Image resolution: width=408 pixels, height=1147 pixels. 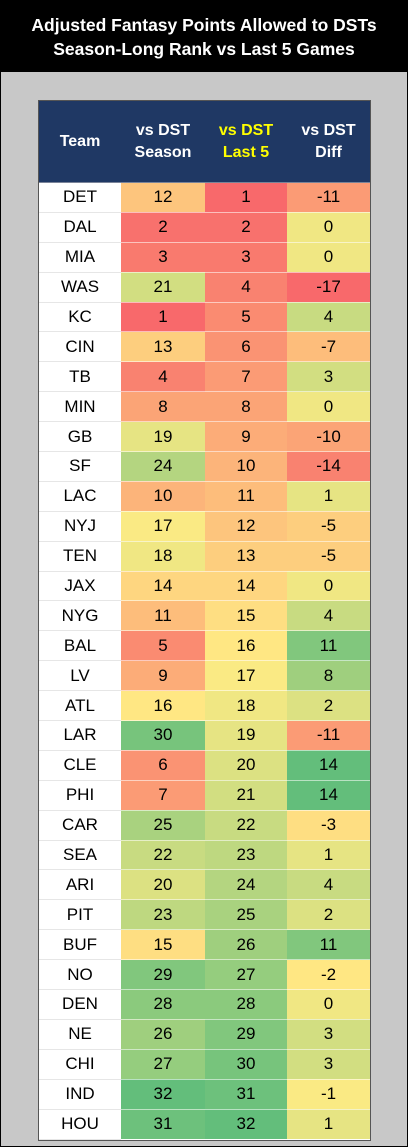 What do you see at coordinates (163, 227) in the screenshot?
I see `season-rank-cell: 2` at bounding box center [163, 227].